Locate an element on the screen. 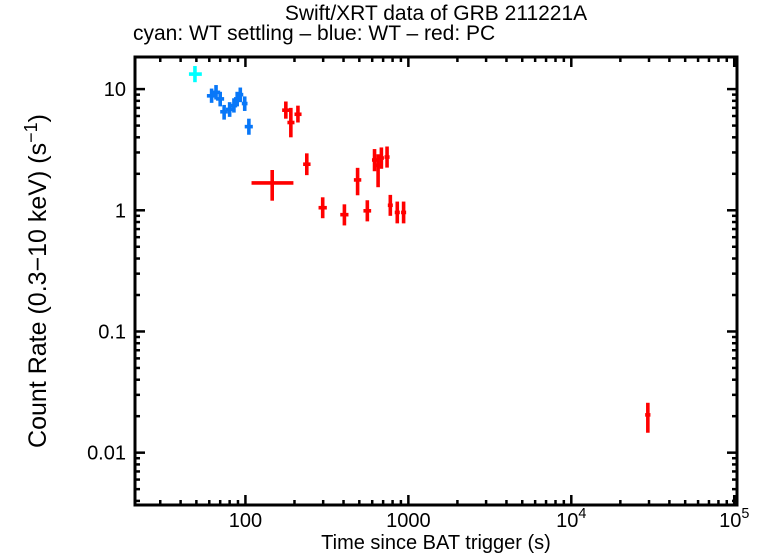 This screenshot has width=768, height=558. series-wt-settling is located at coordinates (195, 74).